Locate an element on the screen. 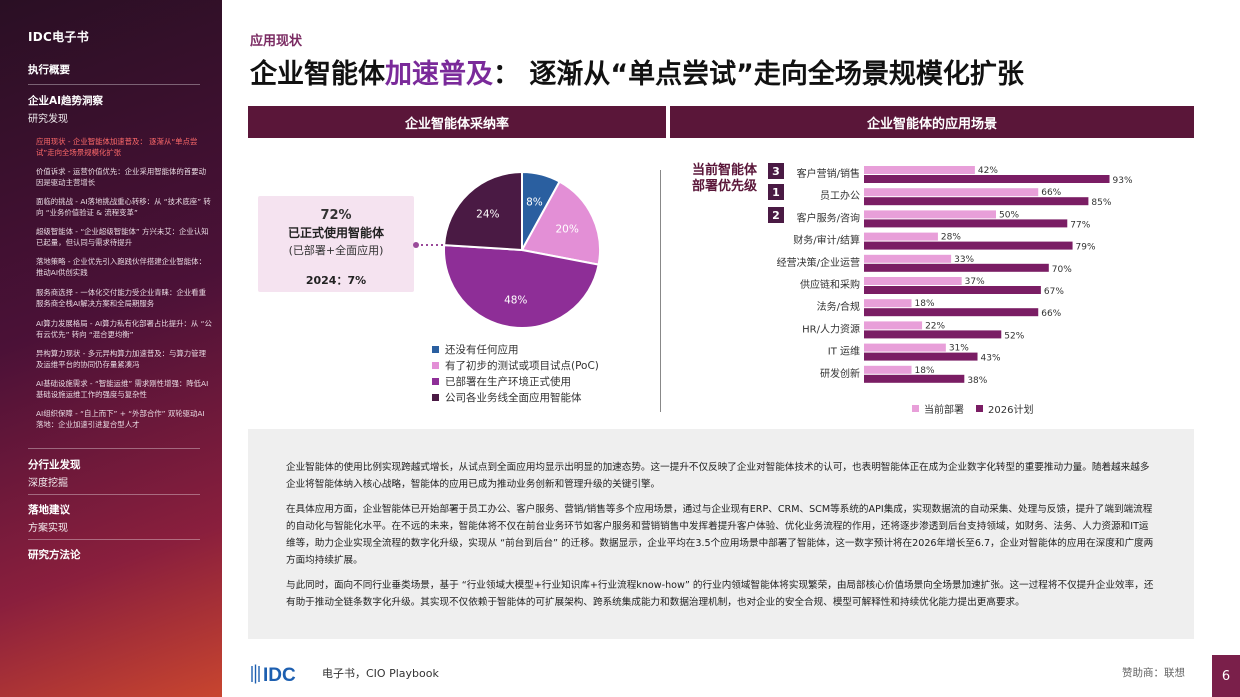 The image size is (1240, 697). bar-category-label: 客户服务/咨询 is located at coordinates (828, 217).